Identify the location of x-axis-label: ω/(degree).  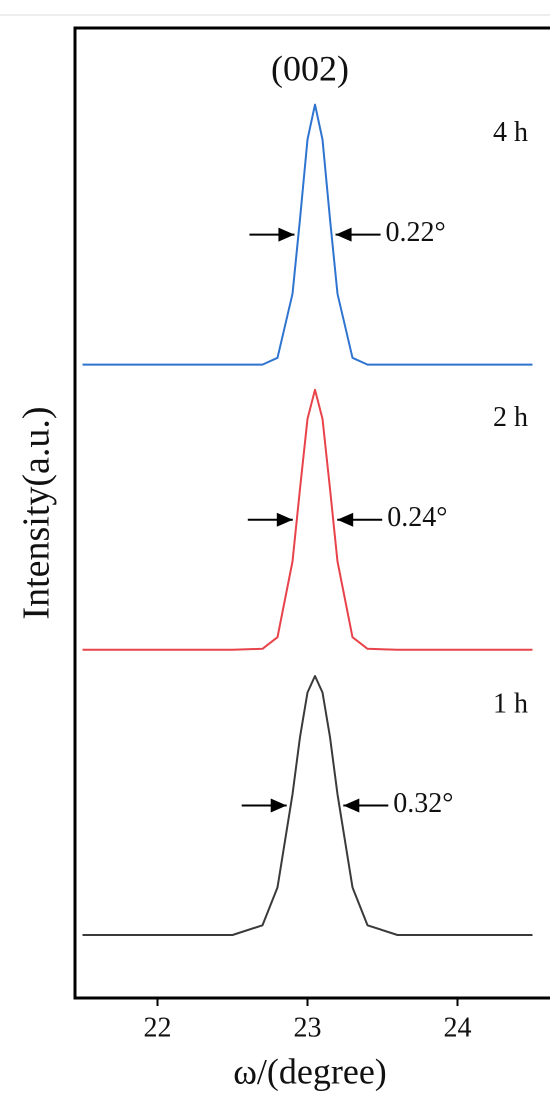
(310, 1071).